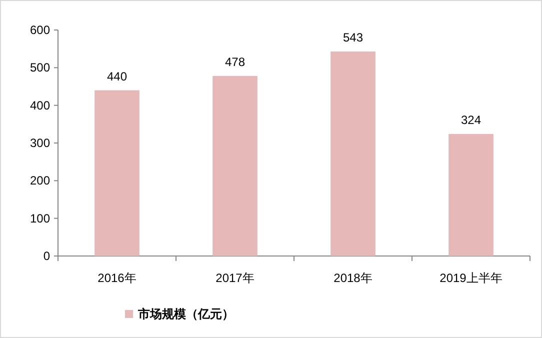 This screenshot has width=542, height=338. Describe the element at coordinates (40, 143) in the screenshot. I see `y-tick-label: 300` at that location.